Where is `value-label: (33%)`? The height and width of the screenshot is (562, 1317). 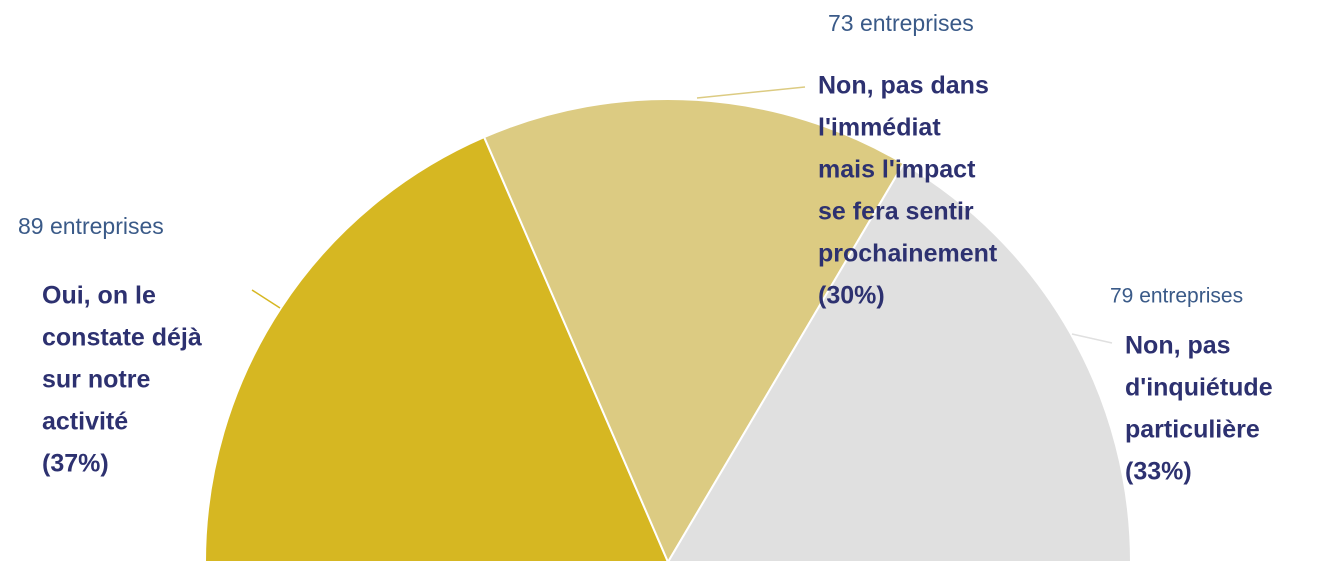 value-label: (33%) is located at coordinates (1158, 472).